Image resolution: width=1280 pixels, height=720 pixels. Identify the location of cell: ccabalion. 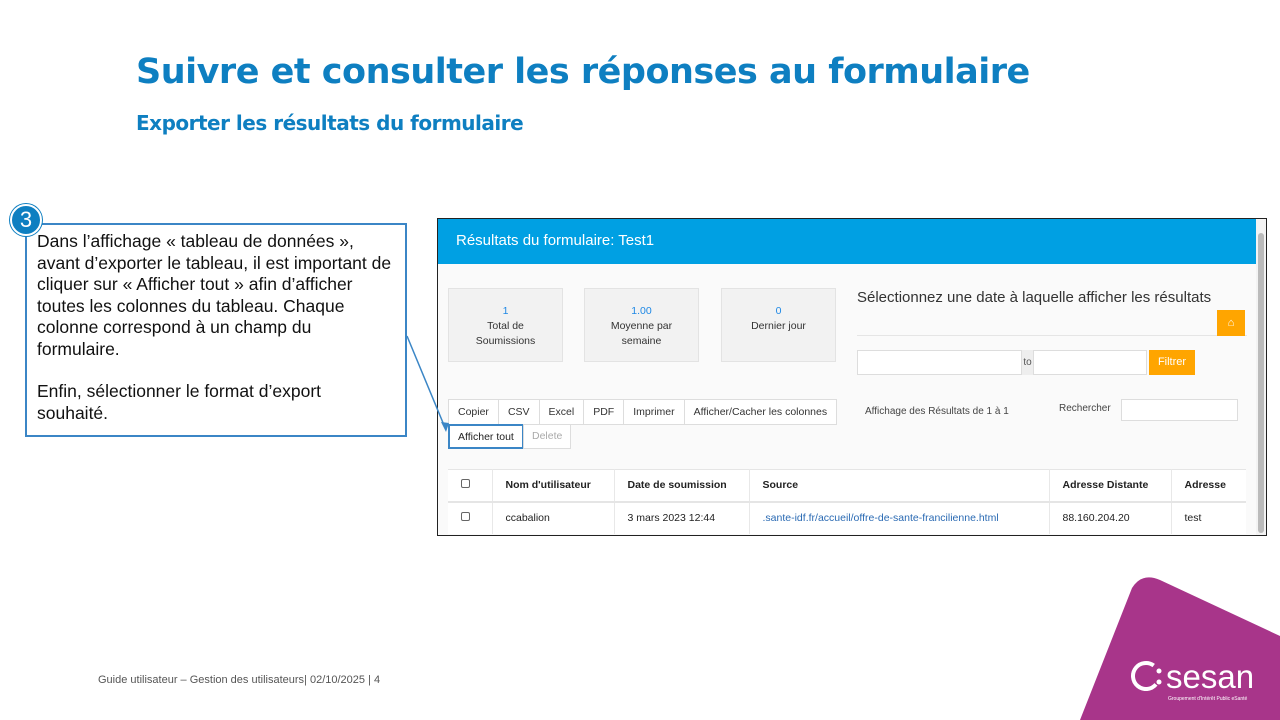
(553, 517).